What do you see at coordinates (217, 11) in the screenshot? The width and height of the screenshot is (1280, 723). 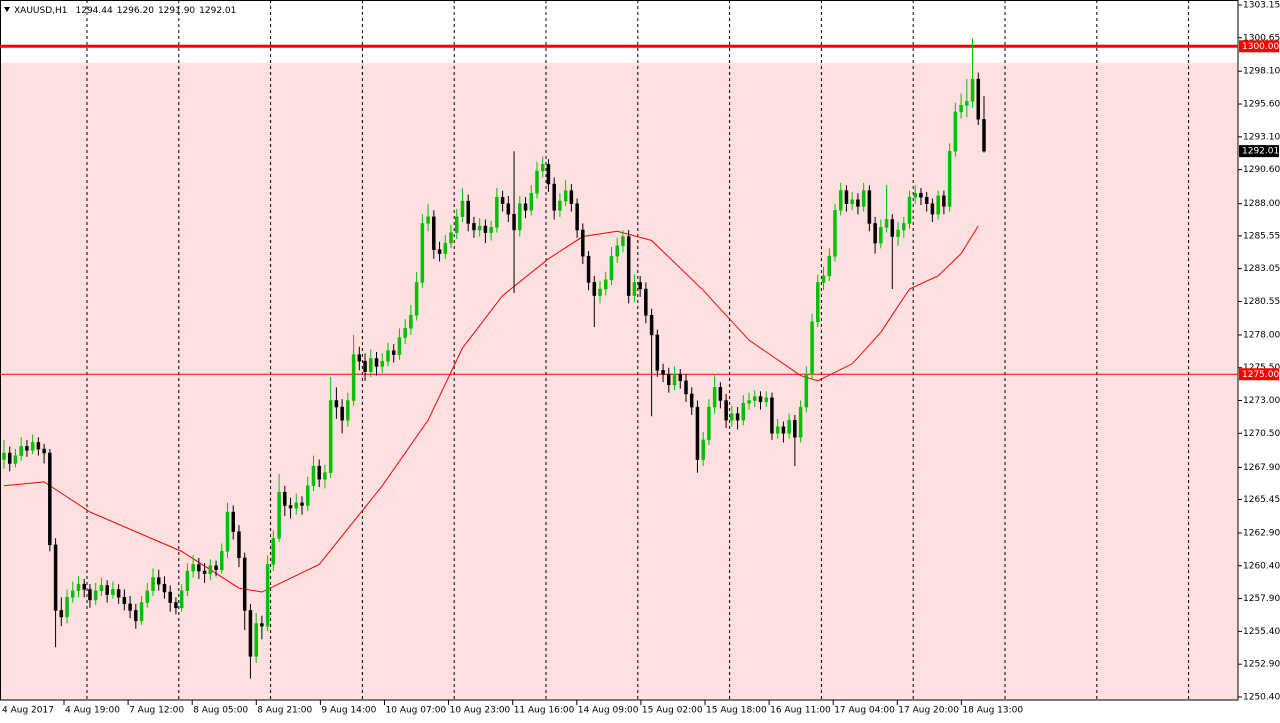 I see `ohlc-value: 1292.01` at bounding box center [217, 11].